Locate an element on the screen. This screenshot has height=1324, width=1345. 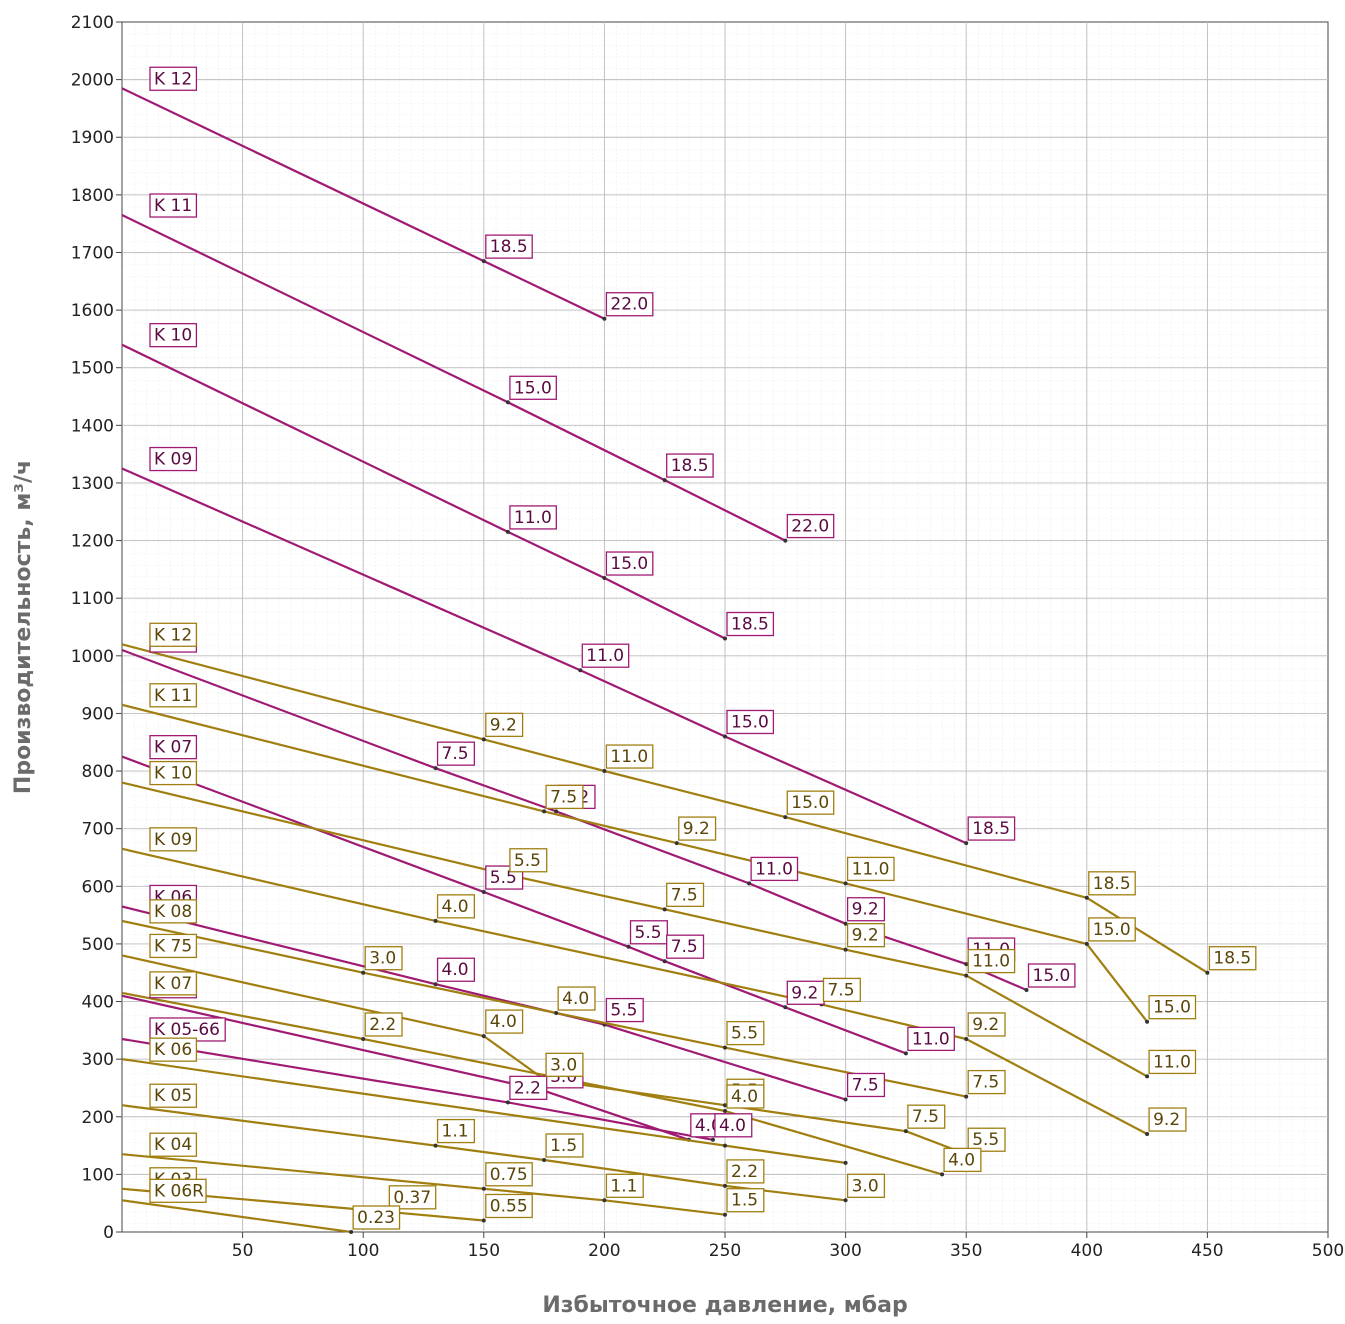
y-tick-label: 100 is located at coordinates (98, 1175).